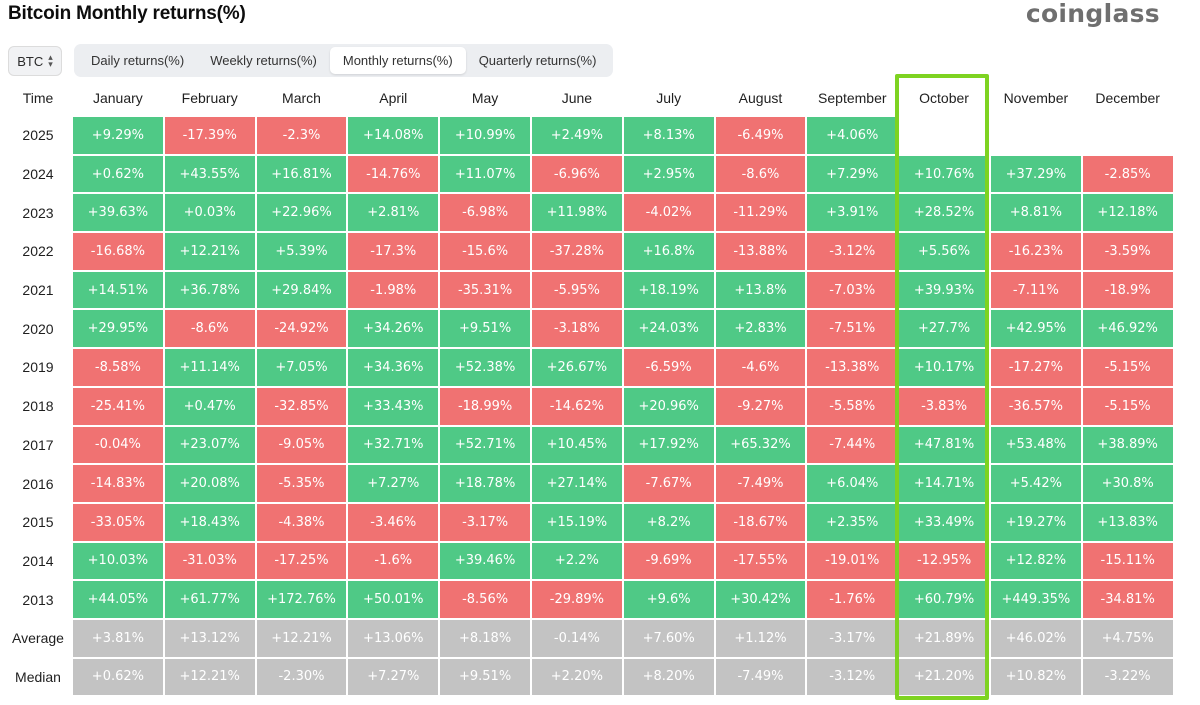 Image resolution: width=1200 pixels, height=705 pixels. I want to click on return-cell: +39.63%, so click(118, 213).